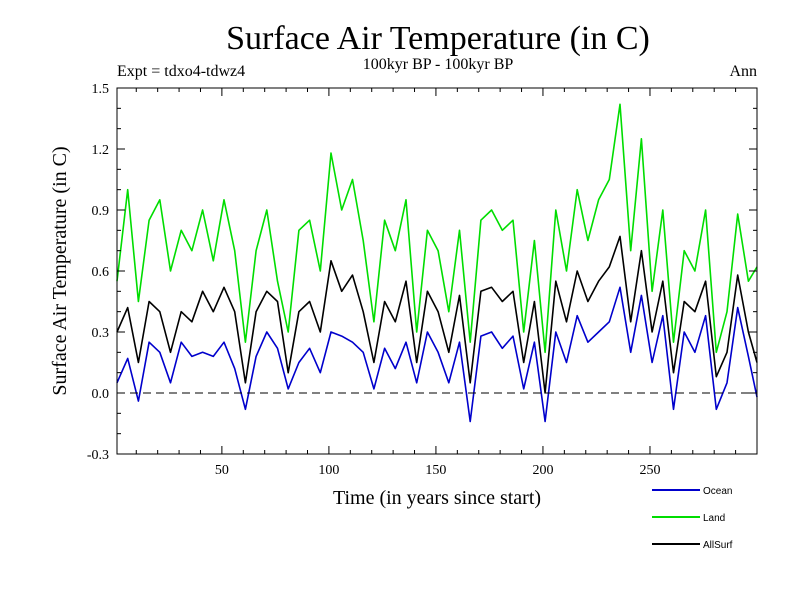  I want to click on legend-label-land: Land, so click(714, 518).